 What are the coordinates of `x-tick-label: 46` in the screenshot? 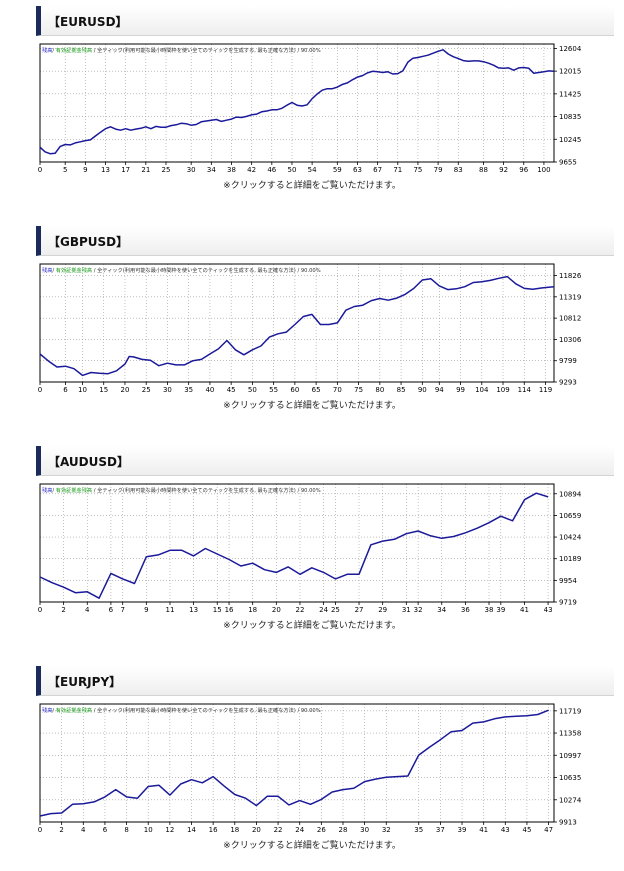 It's located at (271, 170).